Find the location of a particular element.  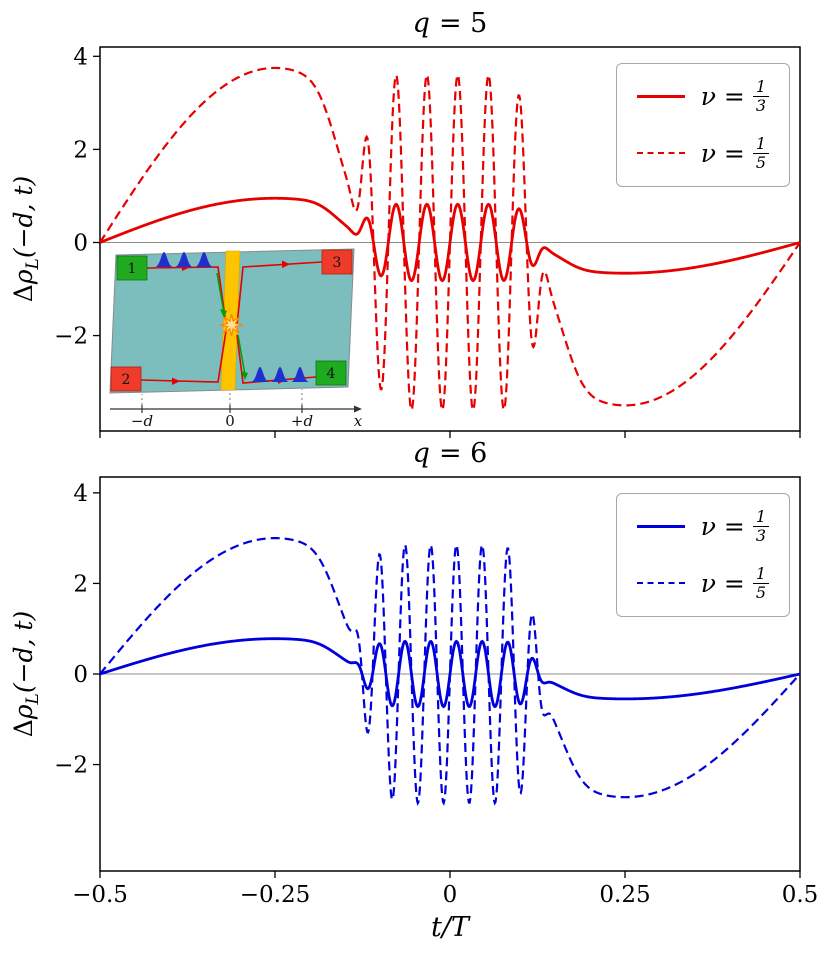

y-axis-label-q6: ΔρL(−d, t) is located at coordinates (26, 674).